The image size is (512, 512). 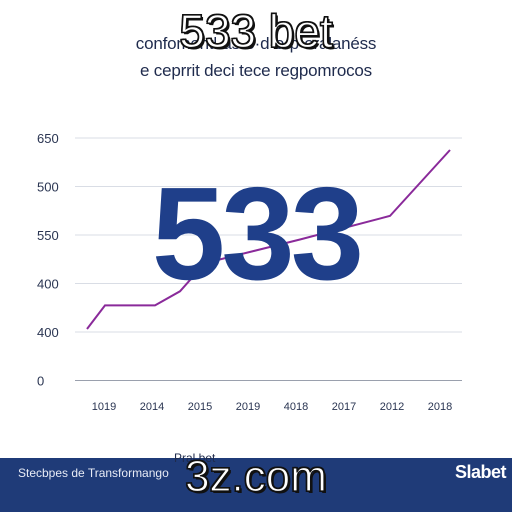 I want to click on x-tick-label: 2018, so click(x=440, y=407).